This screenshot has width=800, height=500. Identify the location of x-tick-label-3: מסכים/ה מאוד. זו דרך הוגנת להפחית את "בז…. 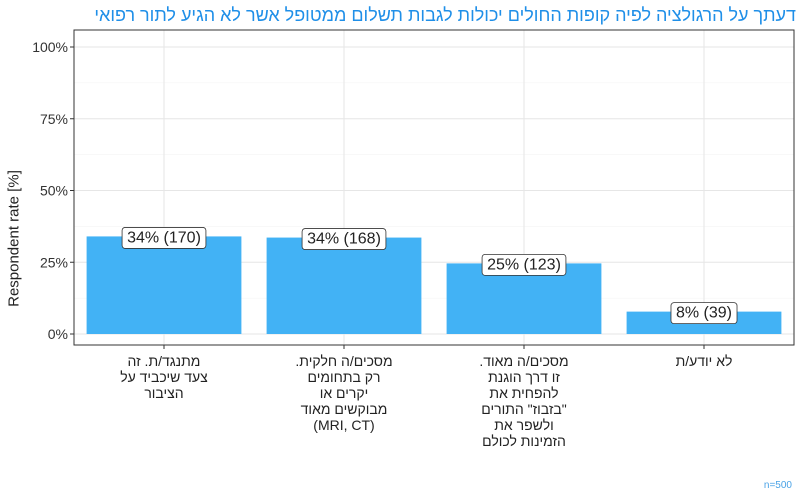
(524, 401).